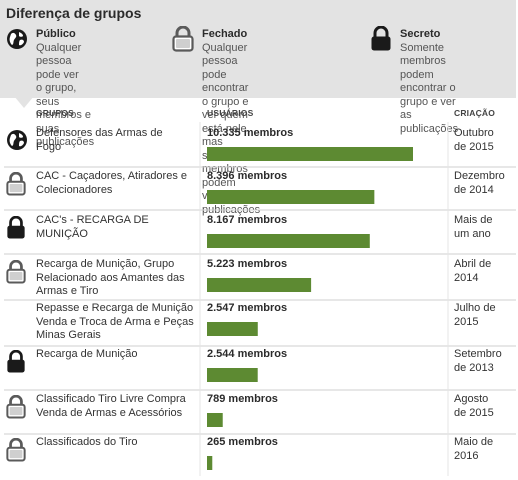 This screenshot has height=480, width=518. Describe the element at coordinates (484, 271) in the screenshot. I see `creation-date: Abril de 2014` at that location.